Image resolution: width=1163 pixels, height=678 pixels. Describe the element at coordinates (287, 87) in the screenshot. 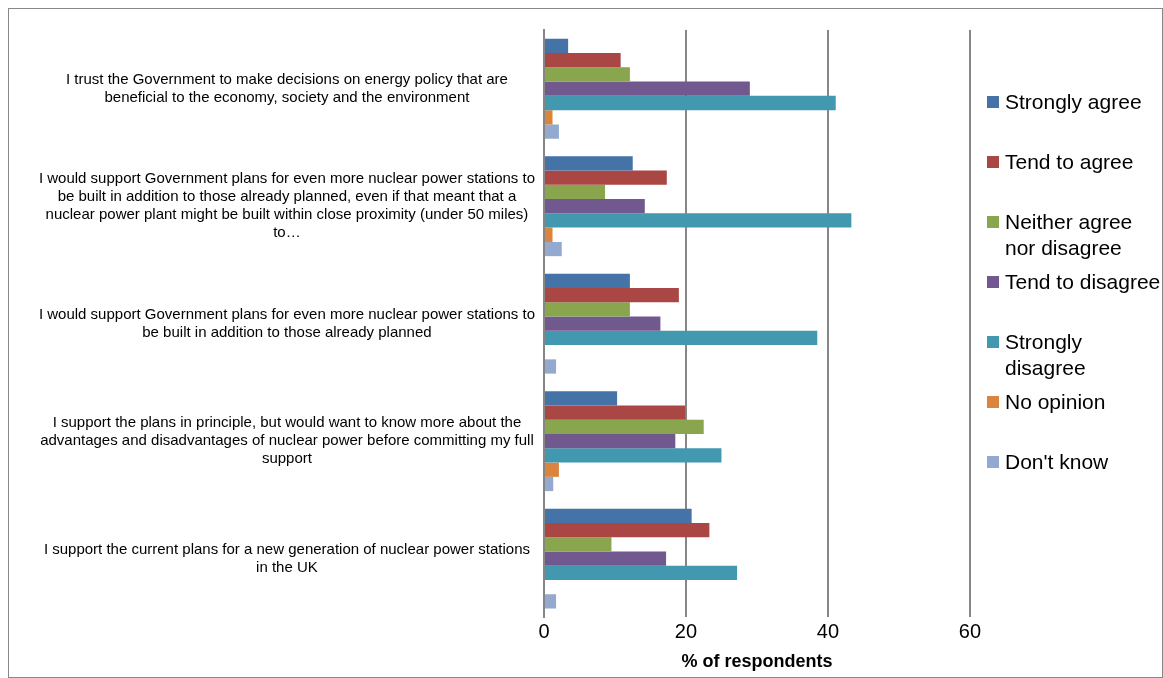

I see `y-tick-label: I trust the Government to make decisions on energy policy that are beneficial to the economy, society and the environment` at that location.